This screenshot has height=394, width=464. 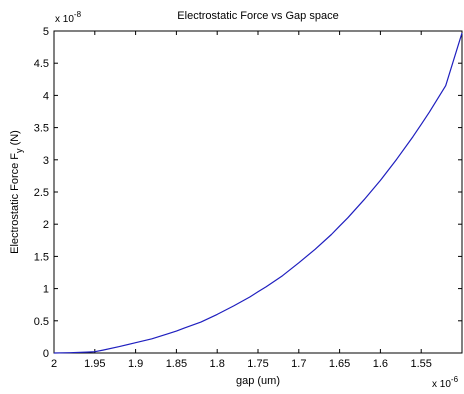 I want to click on x-tick-label: 1.8, so click(x=217, y=364).